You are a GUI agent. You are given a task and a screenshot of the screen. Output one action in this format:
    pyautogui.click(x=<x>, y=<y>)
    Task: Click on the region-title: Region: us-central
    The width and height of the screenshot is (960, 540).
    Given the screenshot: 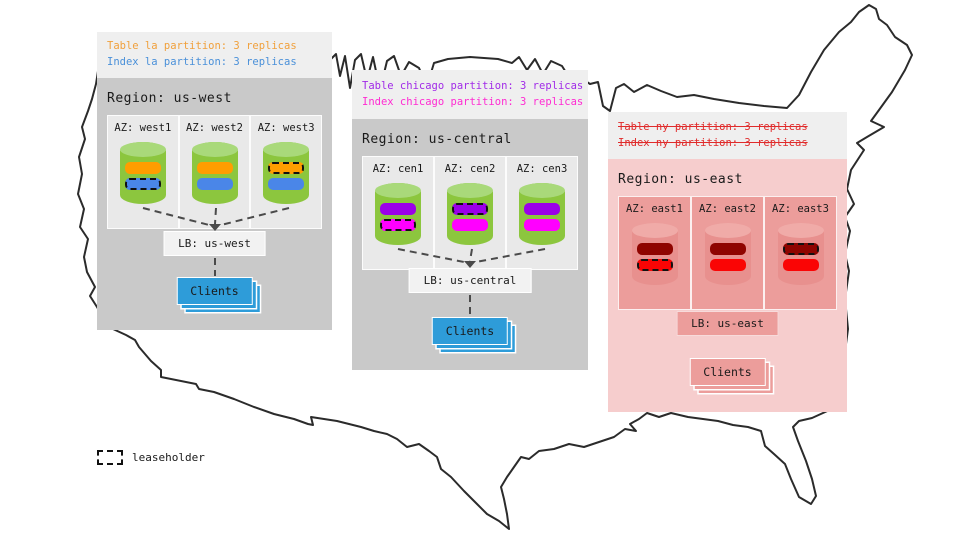 What is the action you would take?
    pyautogui.click(x=437, y=139)
    